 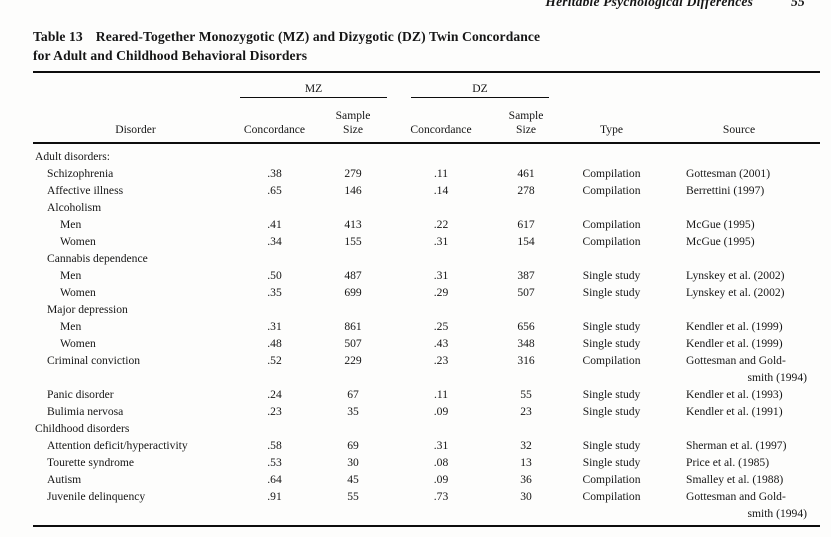 I want to click on source-text: Smalley et al. (1988), so click(x=735, y=480).